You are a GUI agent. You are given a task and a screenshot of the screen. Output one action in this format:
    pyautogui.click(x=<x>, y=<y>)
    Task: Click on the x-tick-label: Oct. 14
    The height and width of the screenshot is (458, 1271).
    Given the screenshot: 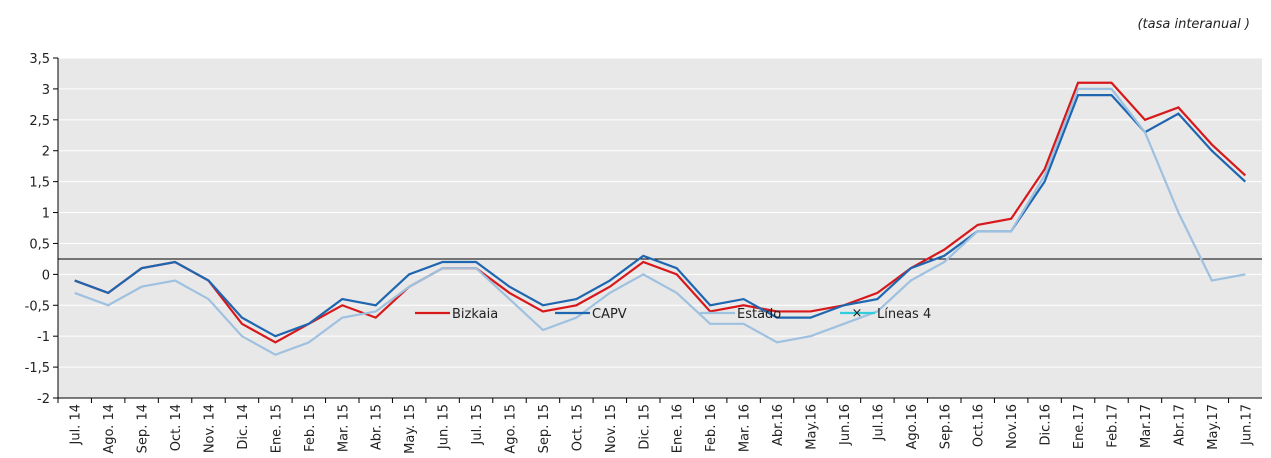 What is the action you would take?
    pyautogui.click(x=176, y=427)
    